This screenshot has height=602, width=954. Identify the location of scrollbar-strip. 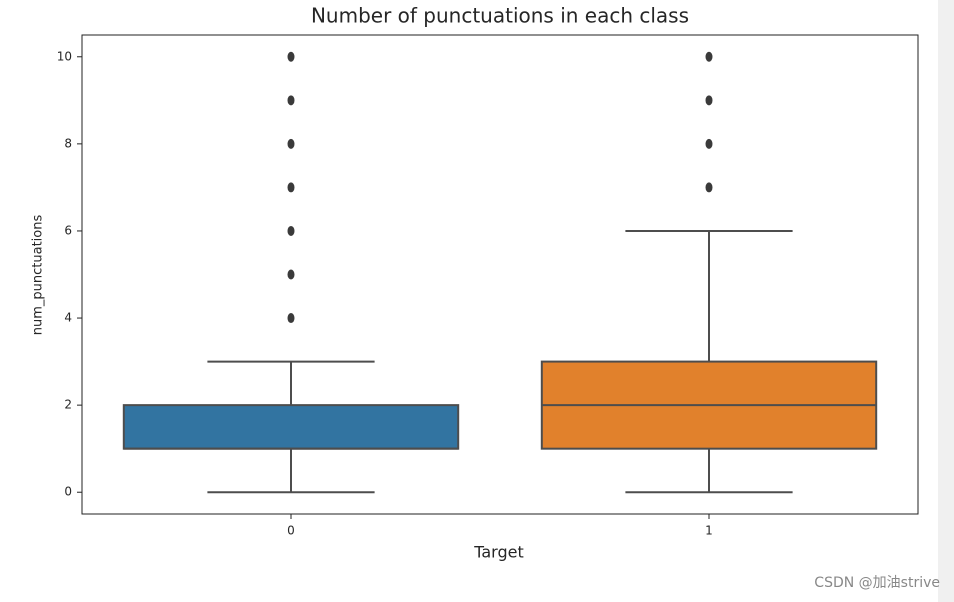
(946, 301).